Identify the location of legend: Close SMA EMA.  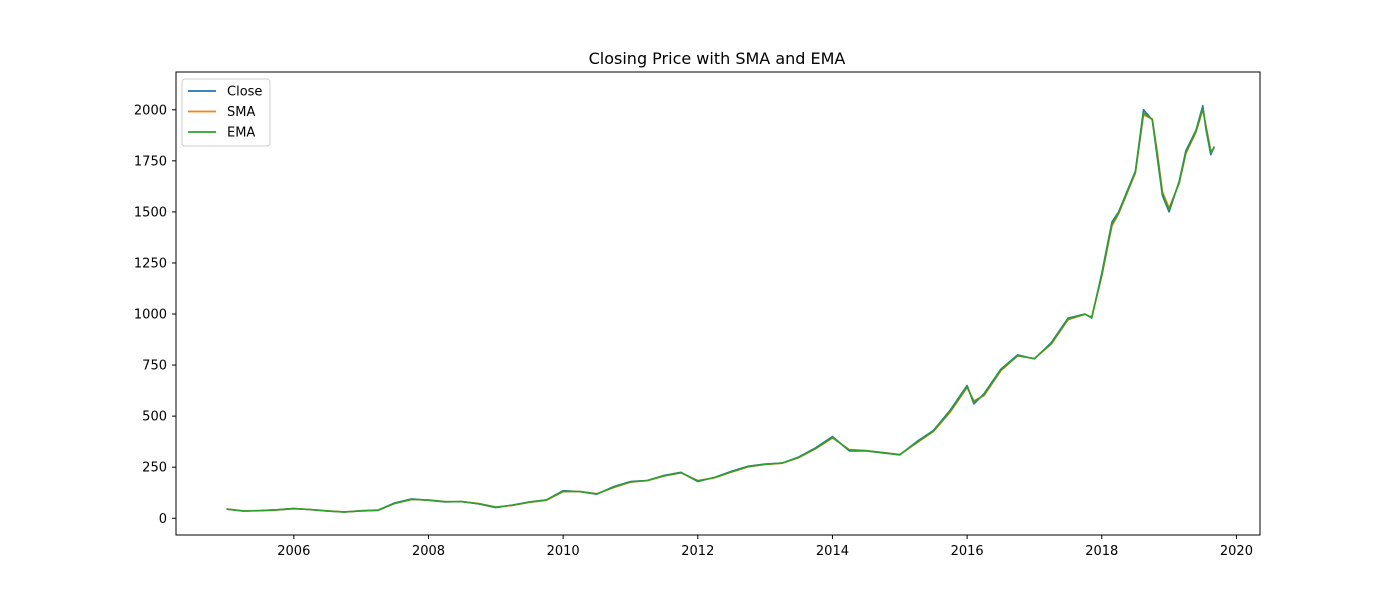
(226, 112).